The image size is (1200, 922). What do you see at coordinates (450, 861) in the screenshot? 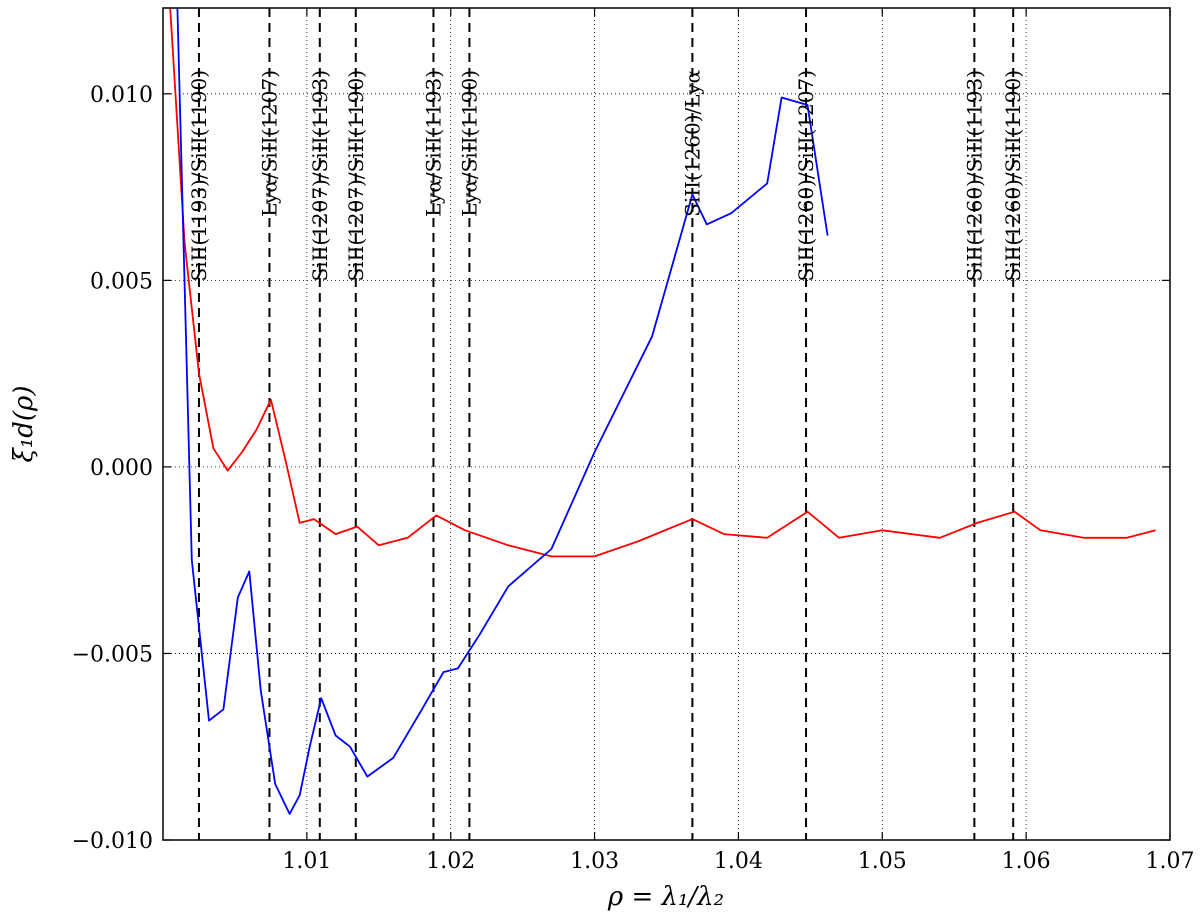
I see `x-tick-label: 1.02` at bounding box center [450, 861].